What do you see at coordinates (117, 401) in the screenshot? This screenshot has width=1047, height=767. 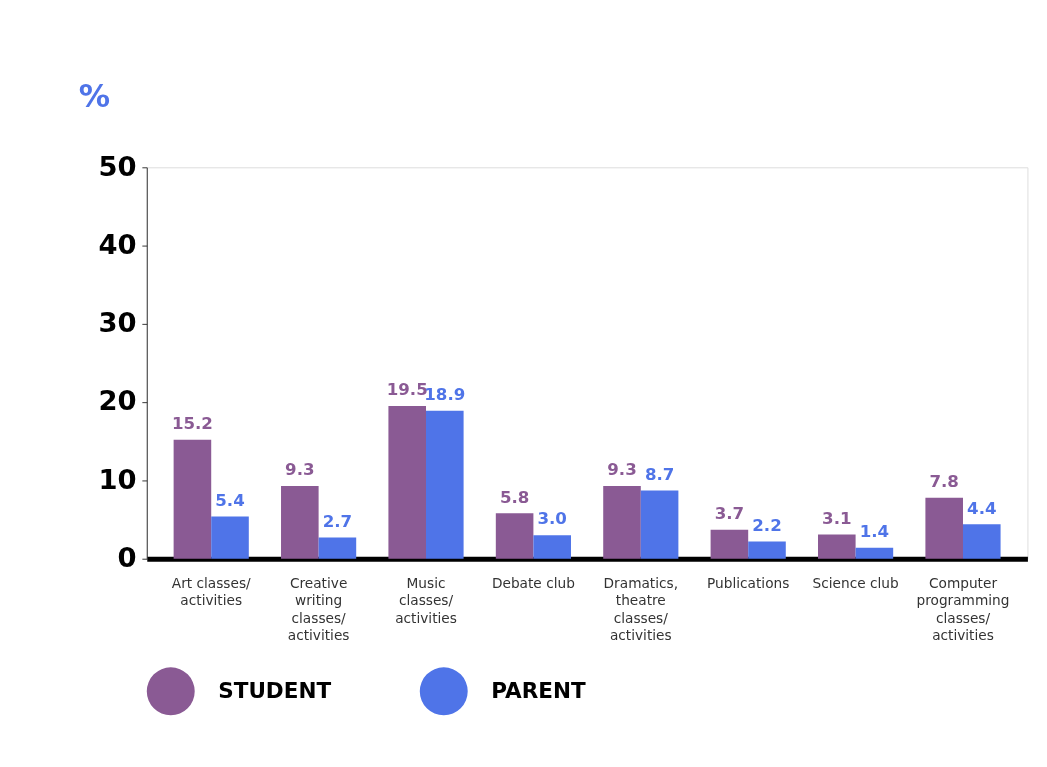 I see `y-tick-label: 20` at bounding box center [117, 401].